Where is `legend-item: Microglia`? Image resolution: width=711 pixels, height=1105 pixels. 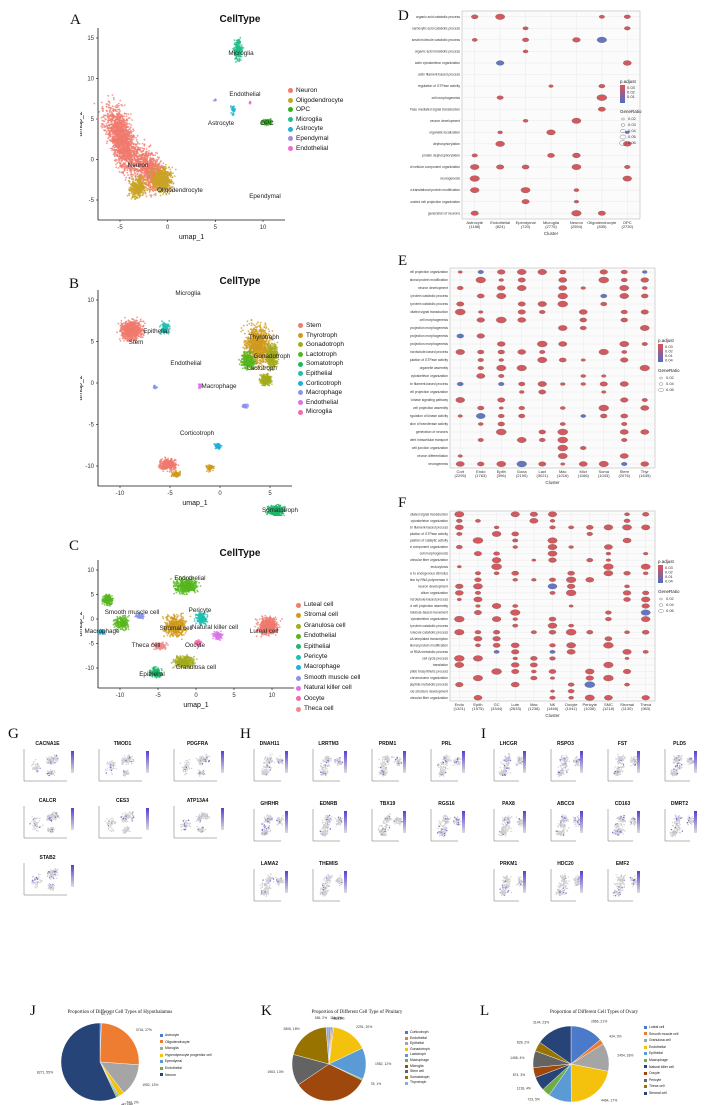 legend-item: Microglia is located at coordinates (315, 120).